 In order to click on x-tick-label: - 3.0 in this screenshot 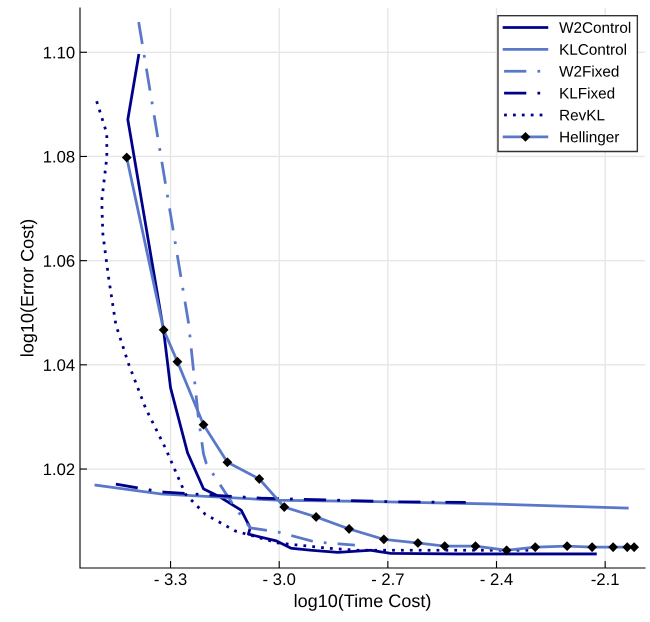, I will do `click(279, 579)`.